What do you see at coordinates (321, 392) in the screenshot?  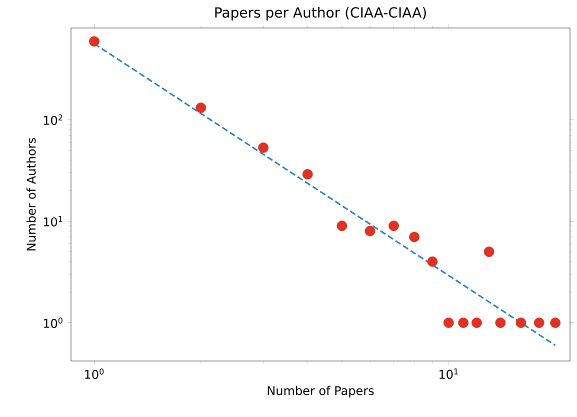 I see `x-axis-title: Number of Papers` at bounding box center [321, 392].